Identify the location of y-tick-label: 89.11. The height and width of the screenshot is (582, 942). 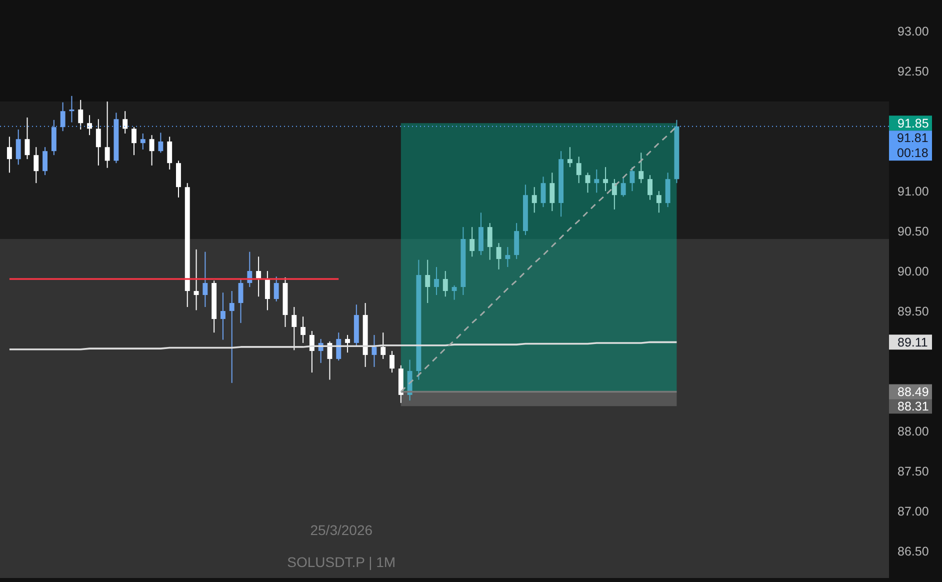
(913, 343).